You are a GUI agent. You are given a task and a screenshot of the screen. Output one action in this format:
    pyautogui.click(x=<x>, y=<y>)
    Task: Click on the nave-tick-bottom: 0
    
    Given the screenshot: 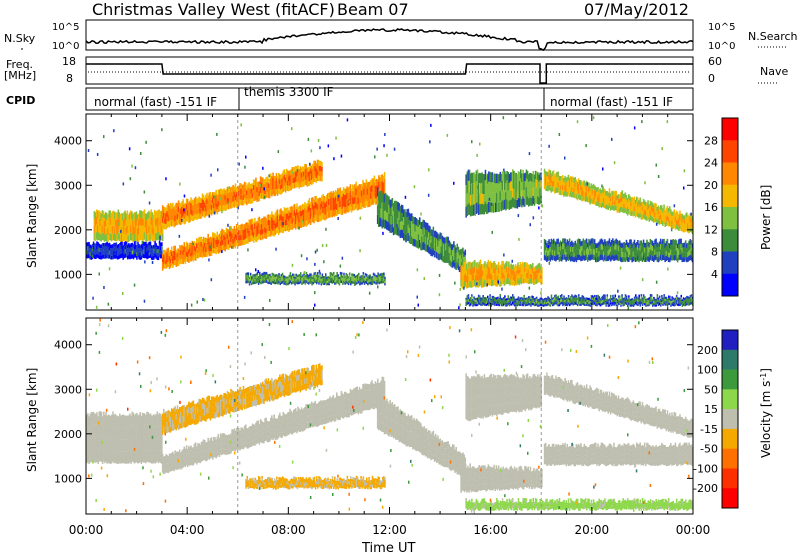 What is the action you would take?
    pyautogui.click(x=711, y=78)
    